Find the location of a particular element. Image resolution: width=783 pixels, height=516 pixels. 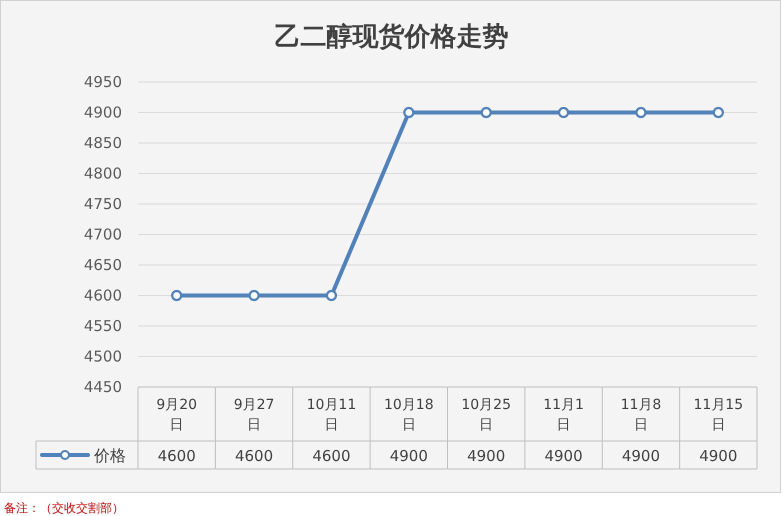

y-tick-label: 4850 is located at coordinates (103, 143).